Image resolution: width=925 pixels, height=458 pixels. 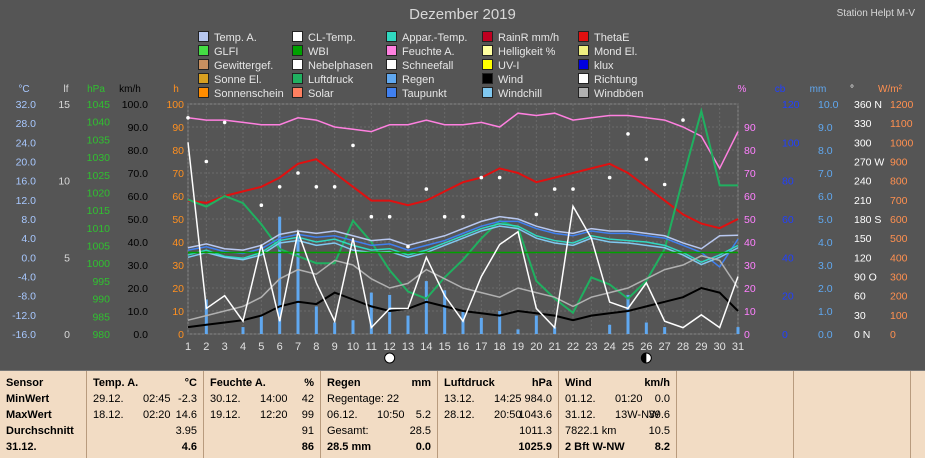 I want to click on axis-unit: °, so click(x=852, y=89).